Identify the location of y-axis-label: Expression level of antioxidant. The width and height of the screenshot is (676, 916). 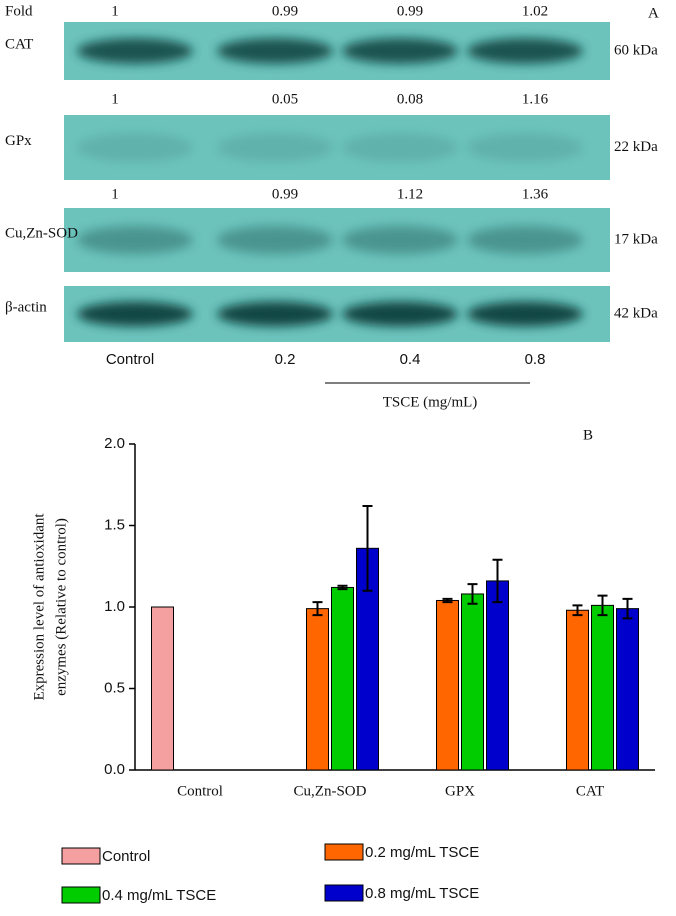
(39, 607).